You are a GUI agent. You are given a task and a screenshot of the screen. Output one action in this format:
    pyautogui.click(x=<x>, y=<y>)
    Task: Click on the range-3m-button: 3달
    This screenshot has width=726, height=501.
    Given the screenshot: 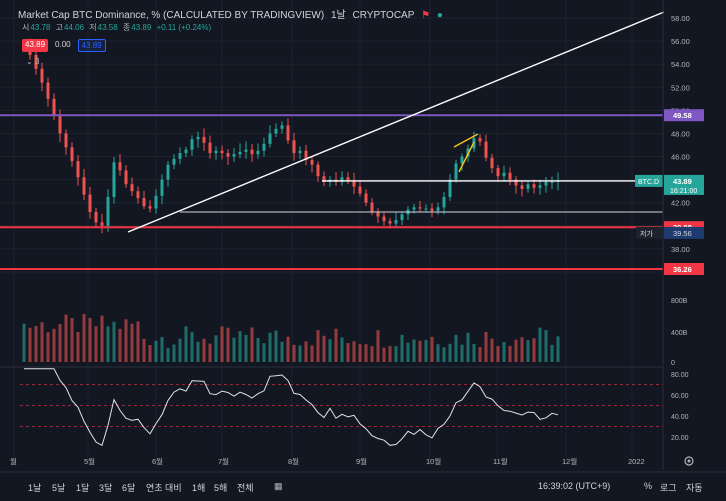 What is the action you would take?
    pyautogui.click(x=106, y=488)
    